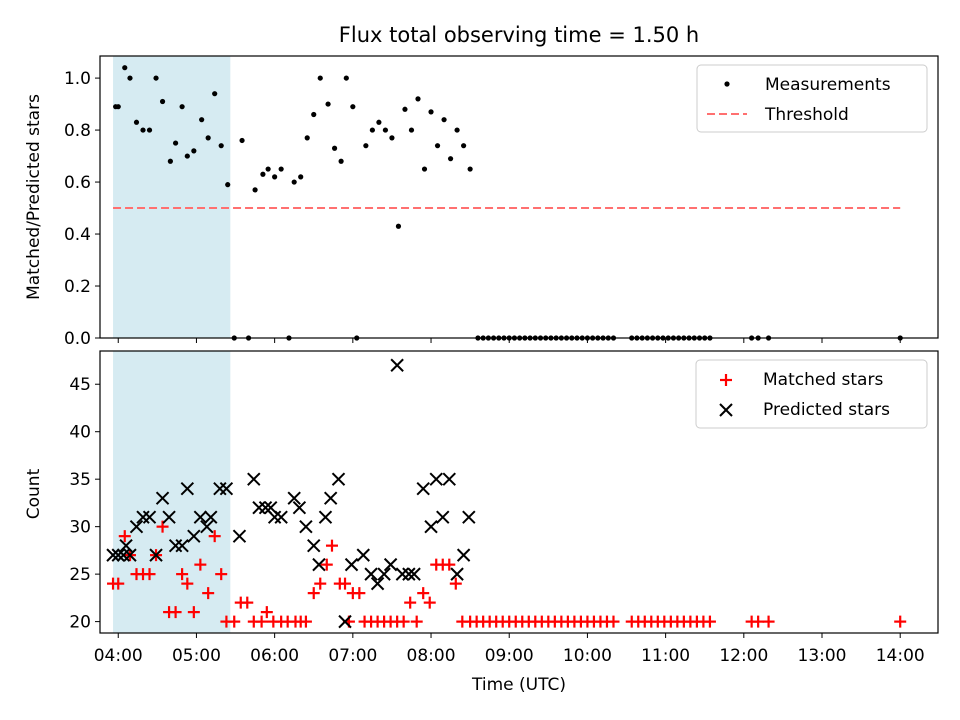 The height and width of the screenshot is (720, 960). I want to click on top-y-ticks: 0.0 0.2 0.4 0.6 0.8 1.0, so click(82, 209).